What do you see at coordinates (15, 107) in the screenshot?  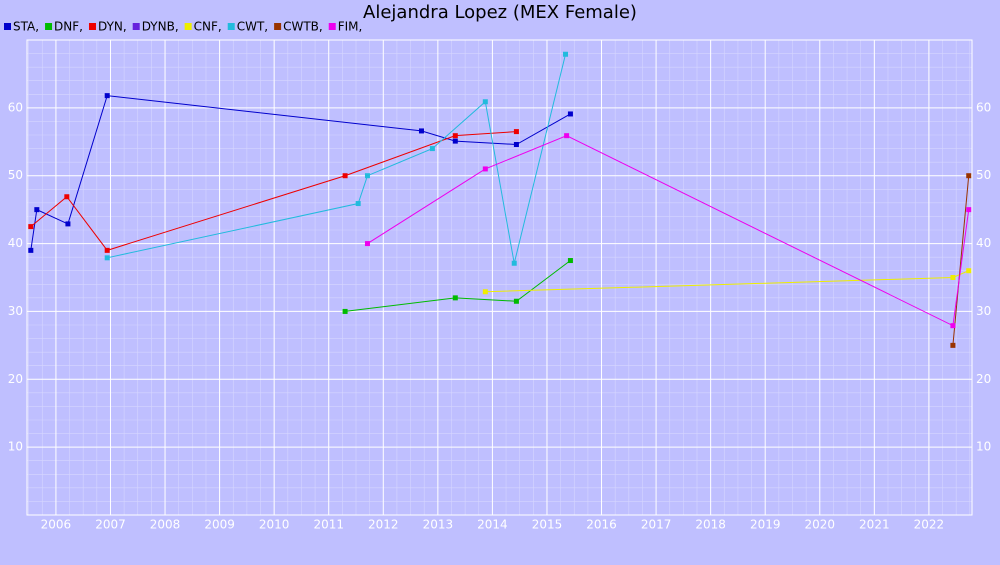 I see `y-tick-label: 60` at bounding box center [15, 107].